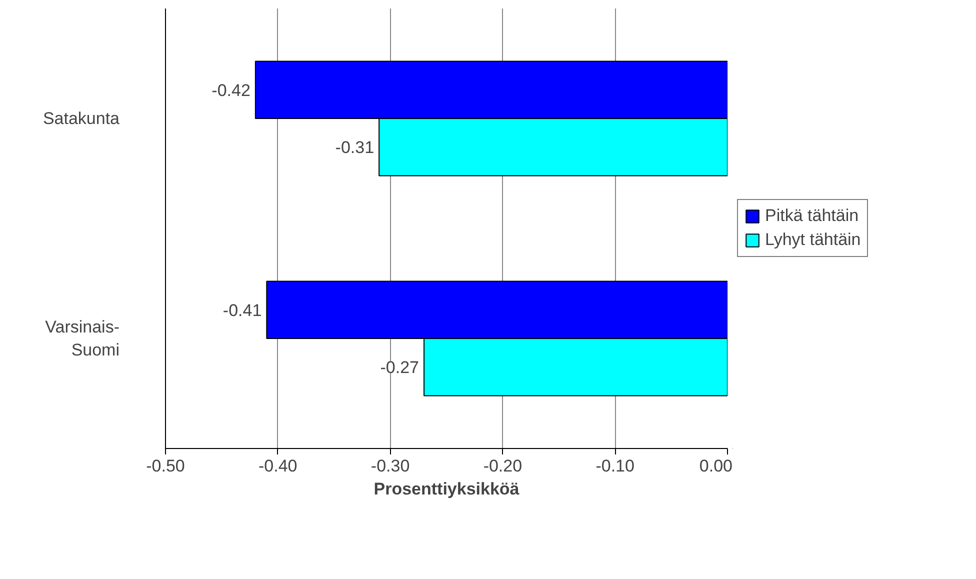 The height and width of the screenshot is (579, 976). I want to click on data-label: -0.42, so click(231, 90).